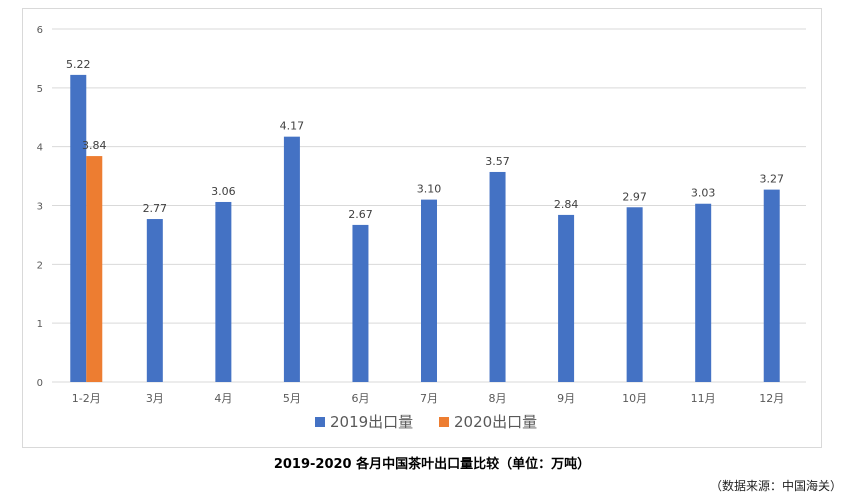  I want to click on x-tick-label: 11月, so click(703, 398).